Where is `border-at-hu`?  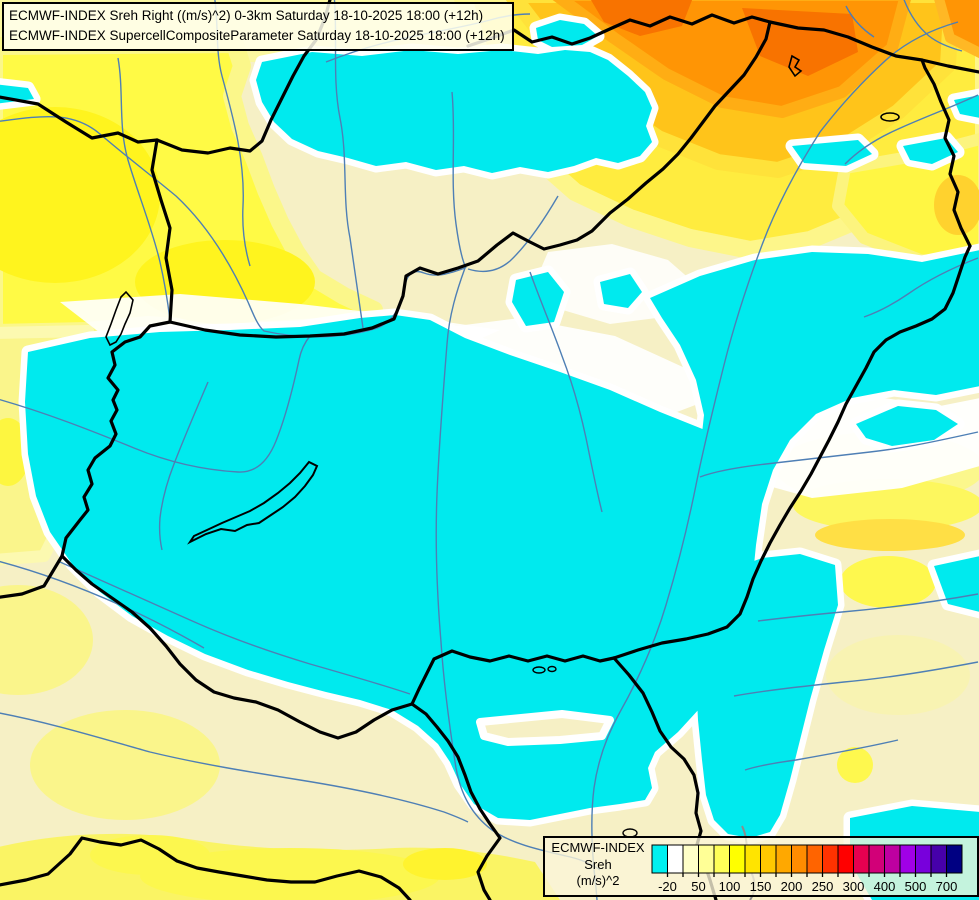 border-at-hu is located at coordinates (116, 439).